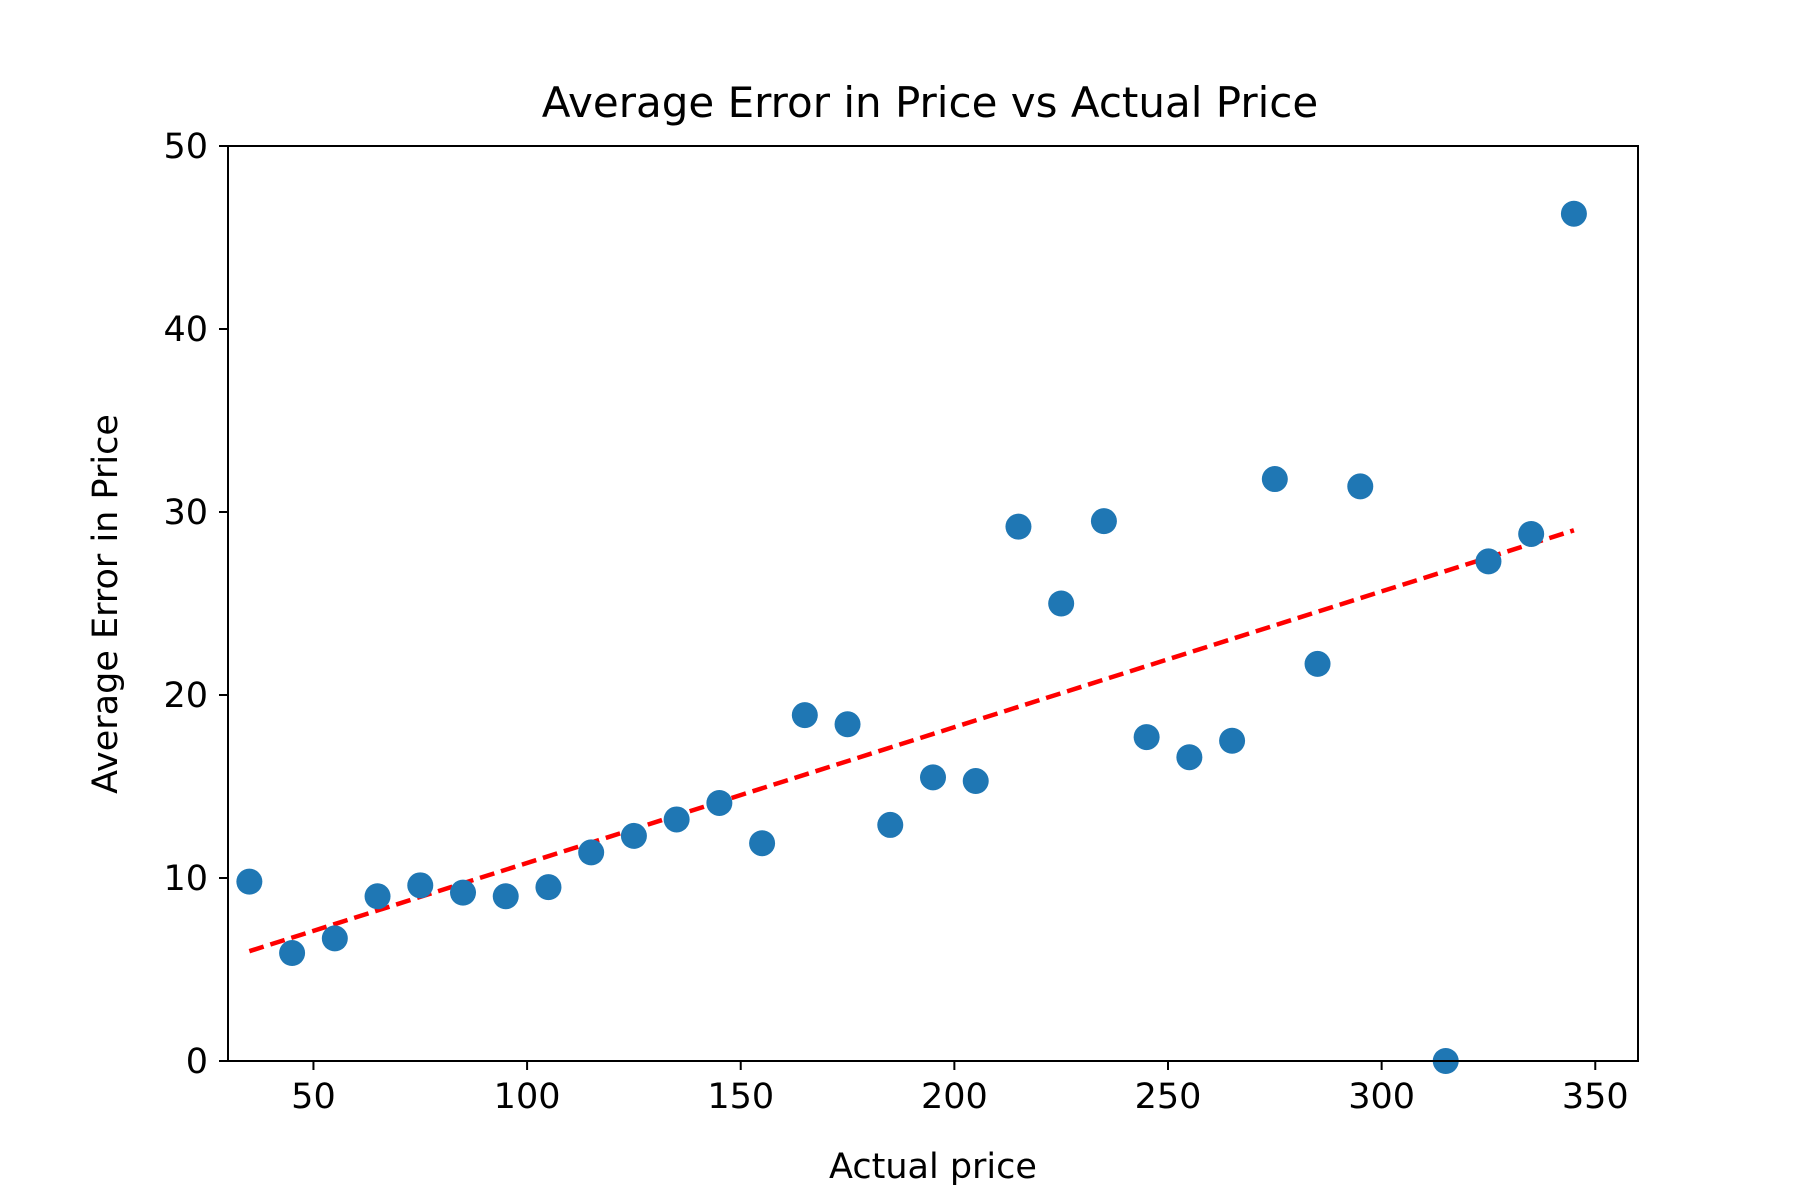  What do you see at coordinates (185, 879) in the screenshot?
I see `y-tick-label: 10` at bounding box center [185, 879].